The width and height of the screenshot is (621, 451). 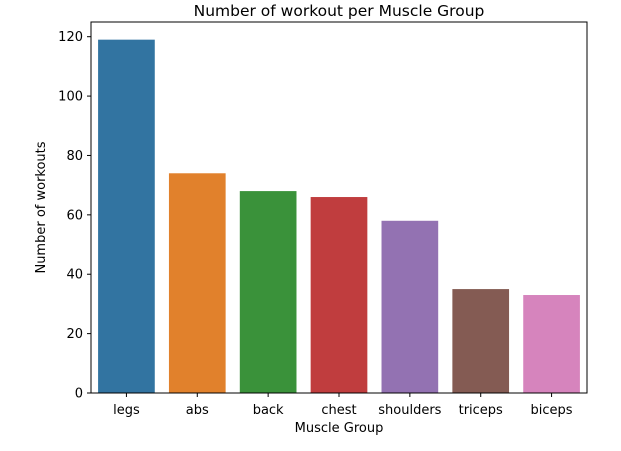 What do you see at coordinates (74, 334) in the screenshot?
I see `y-tick-label-20: 20` at bounding box center [74, 334].